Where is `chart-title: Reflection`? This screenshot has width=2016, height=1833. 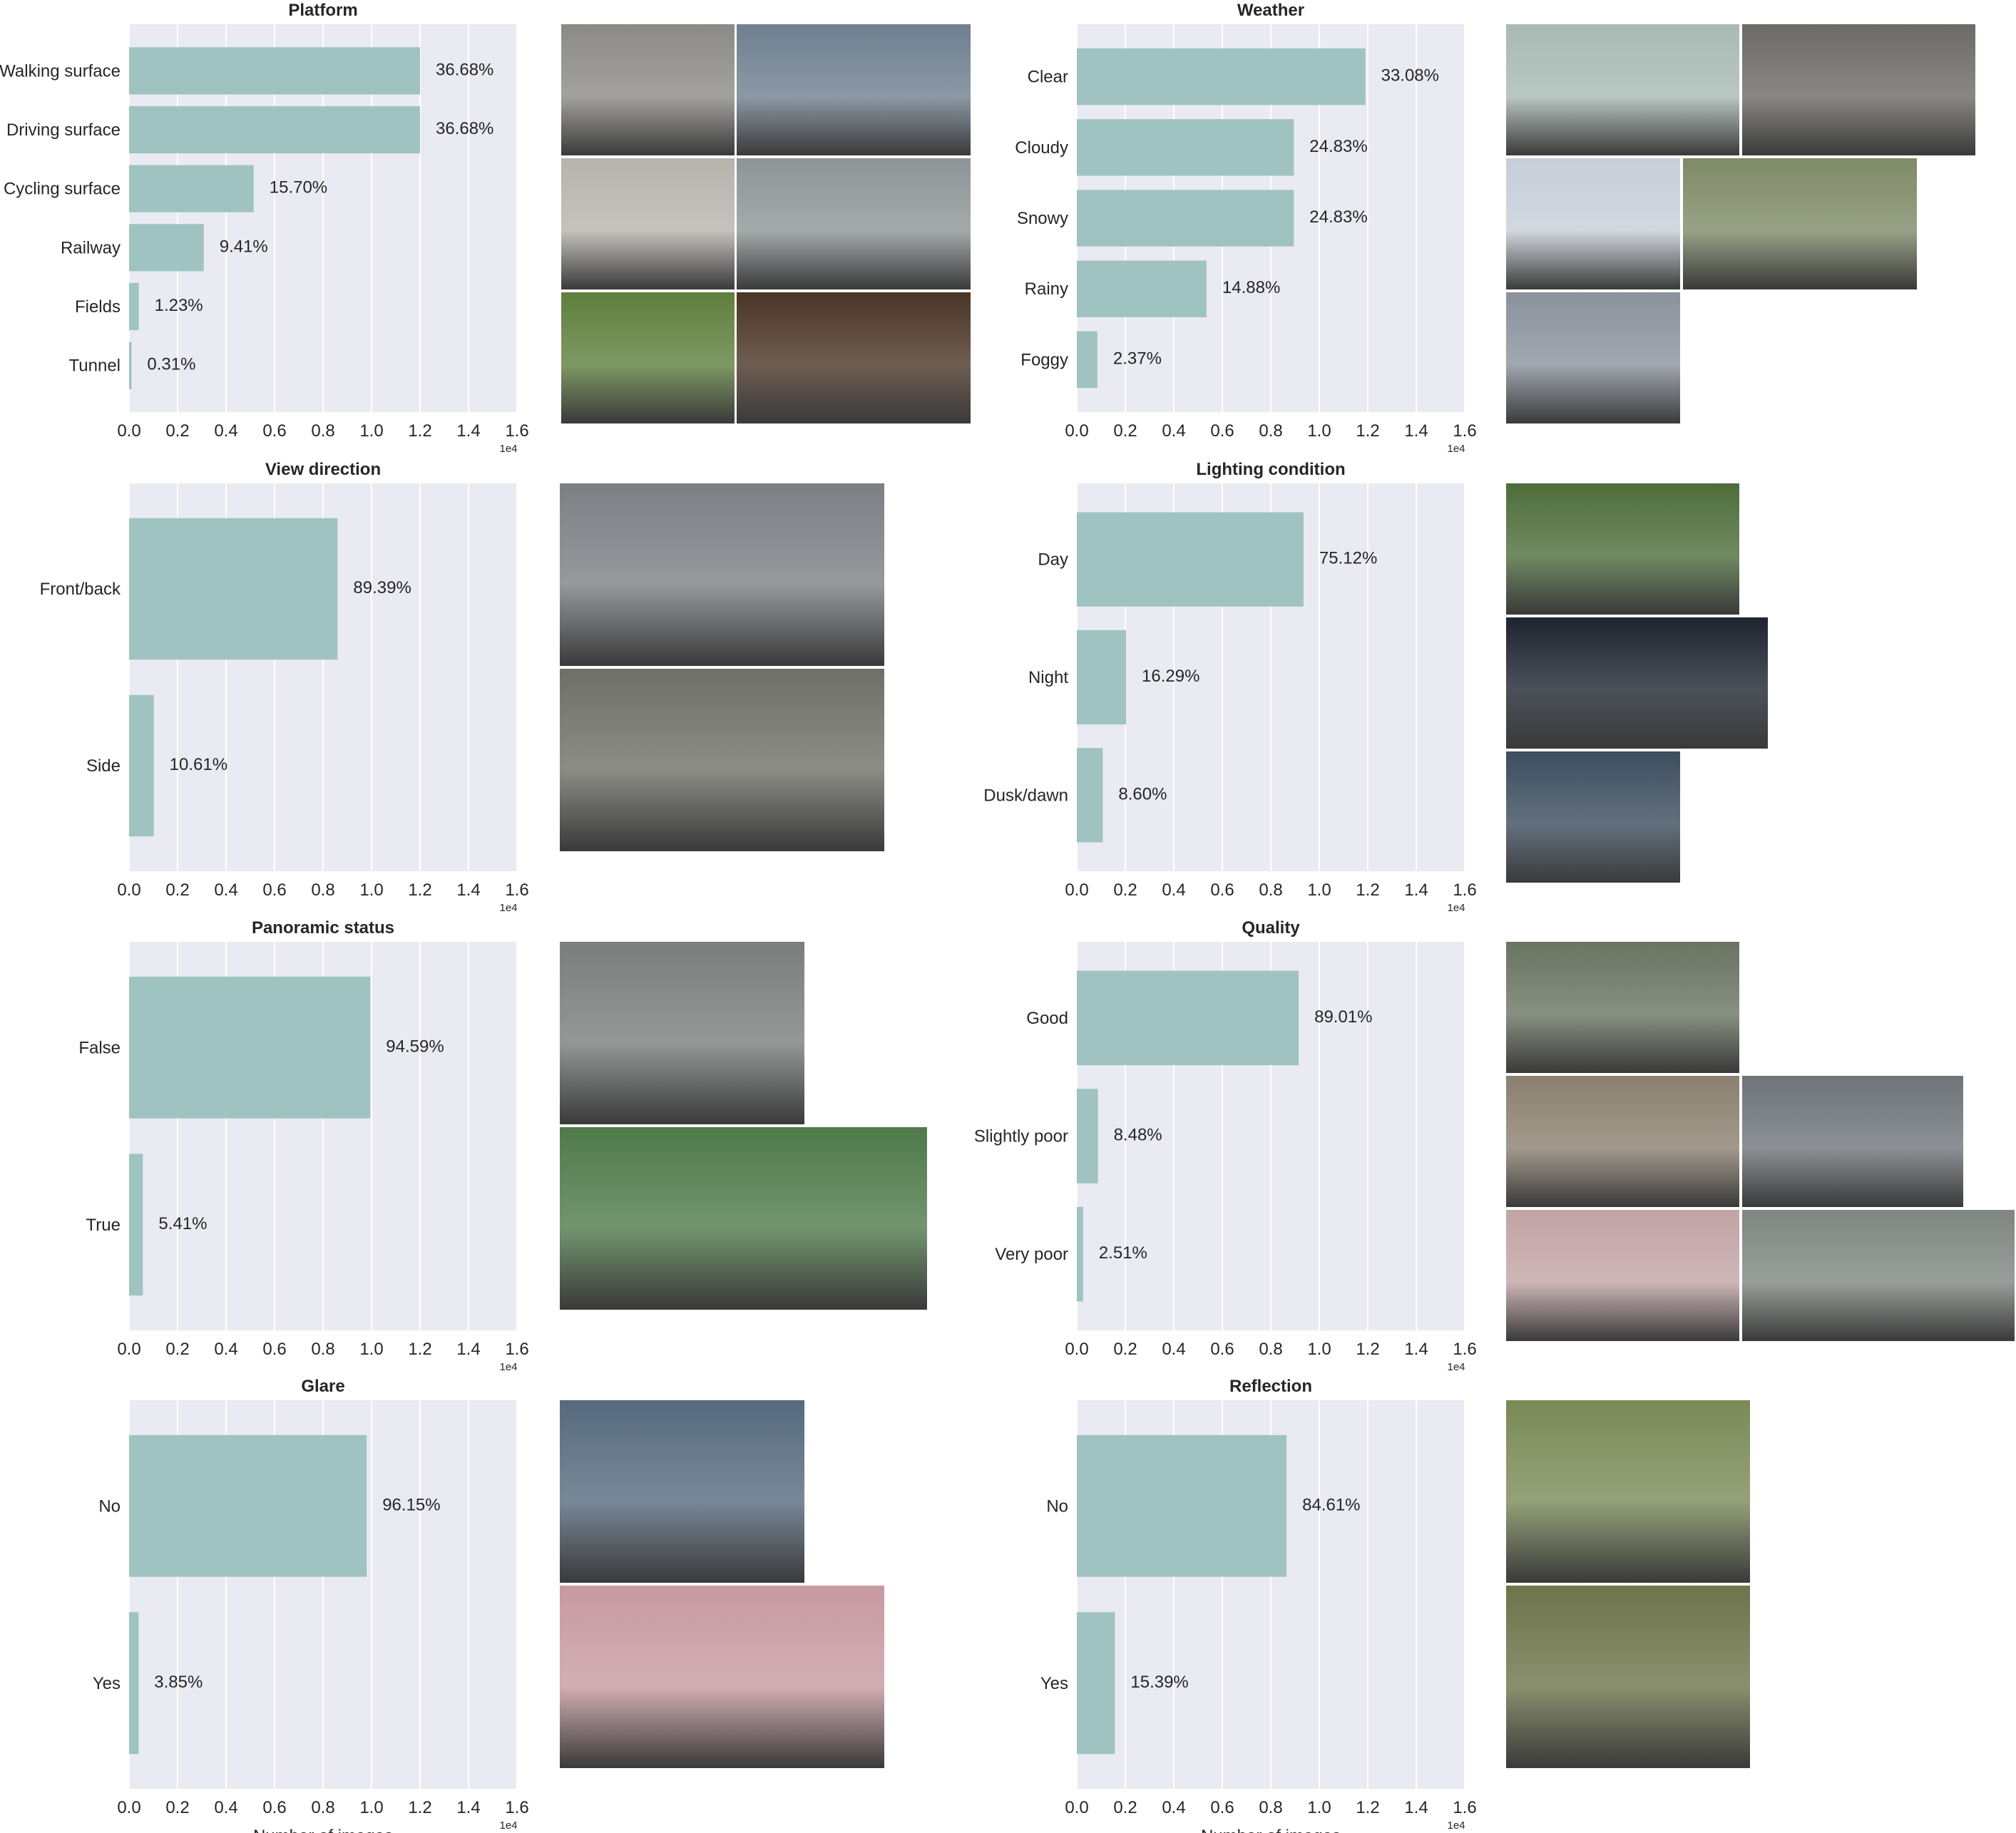
chart-title: Reflection is located at coordinates (1270, 1386).